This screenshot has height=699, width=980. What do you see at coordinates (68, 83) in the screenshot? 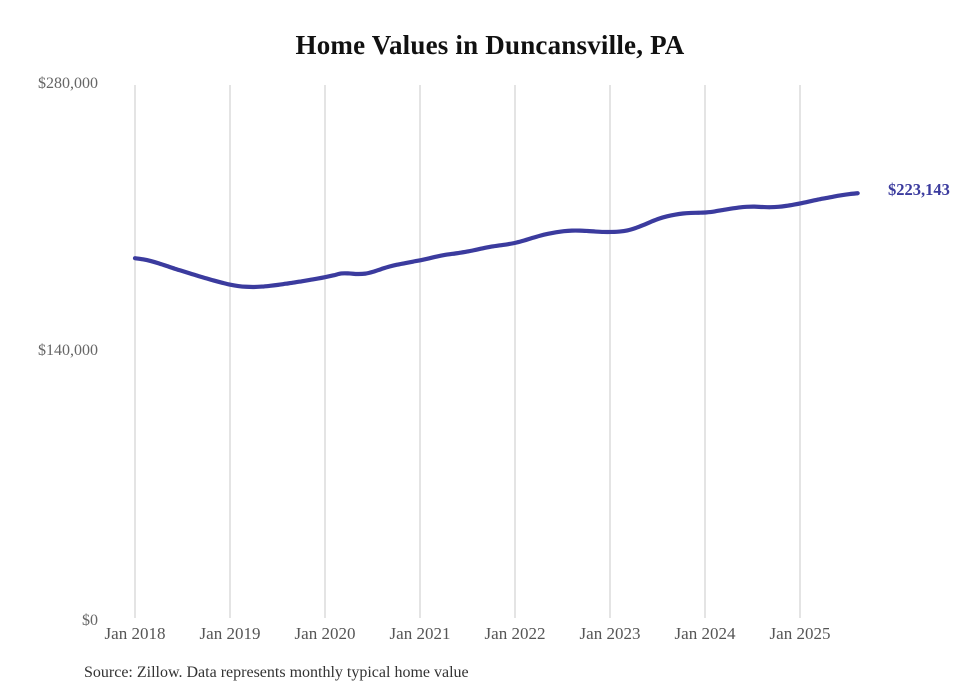
I see `y-tick-label-top: $280,000` at bounding box center [68, 83].